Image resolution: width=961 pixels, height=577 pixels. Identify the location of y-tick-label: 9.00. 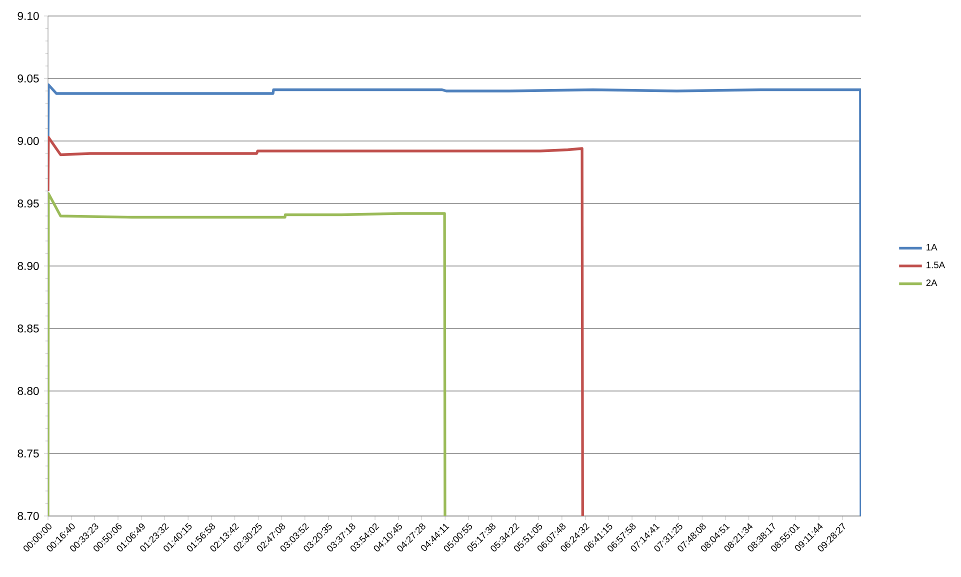
(28, 140).